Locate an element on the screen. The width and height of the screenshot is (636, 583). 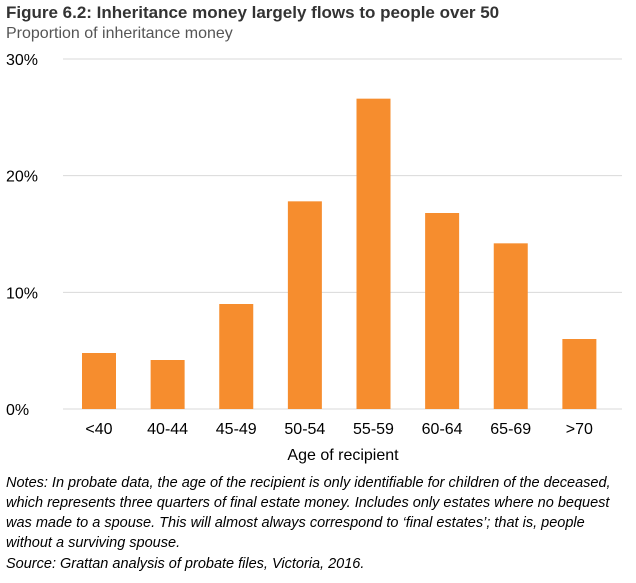
y-tick-label: 20% is located at coordinates (22, 177).